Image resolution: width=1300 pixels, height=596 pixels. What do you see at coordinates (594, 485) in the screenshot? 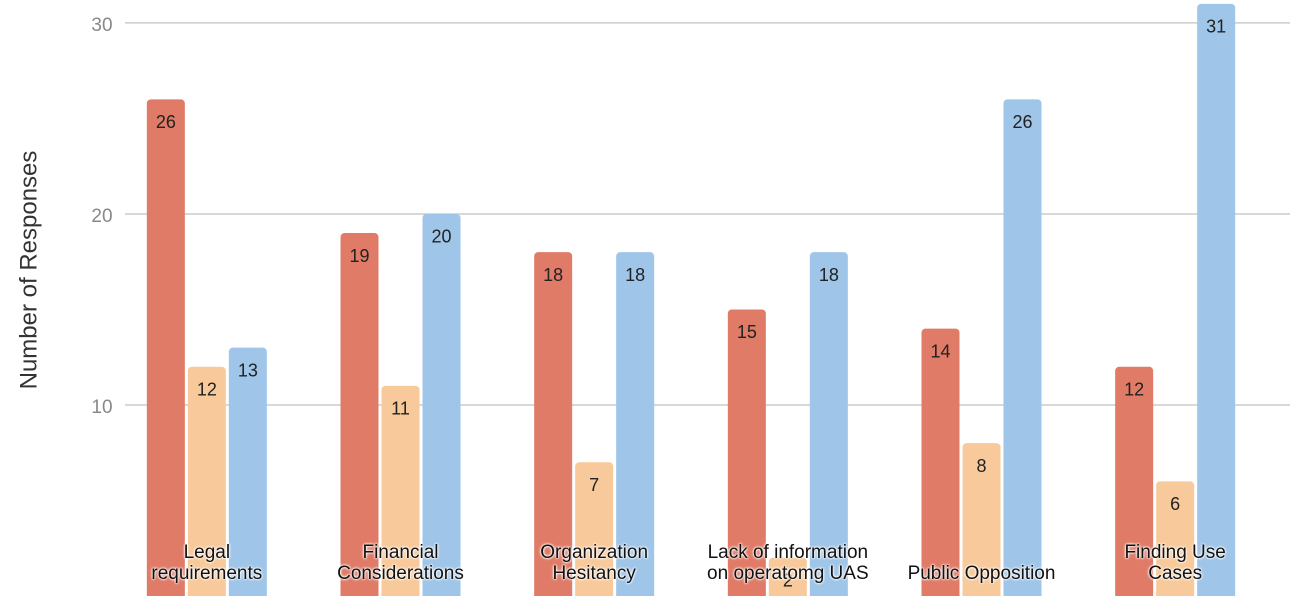
I see `data-label: 7` at bounding box center [594, 485].